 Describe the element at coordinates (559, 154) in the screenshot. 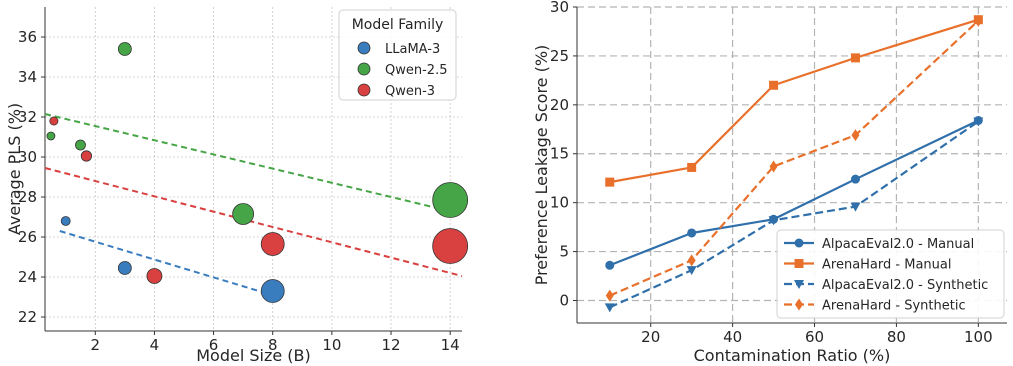

I see `y-tick-label: 15` at that location.